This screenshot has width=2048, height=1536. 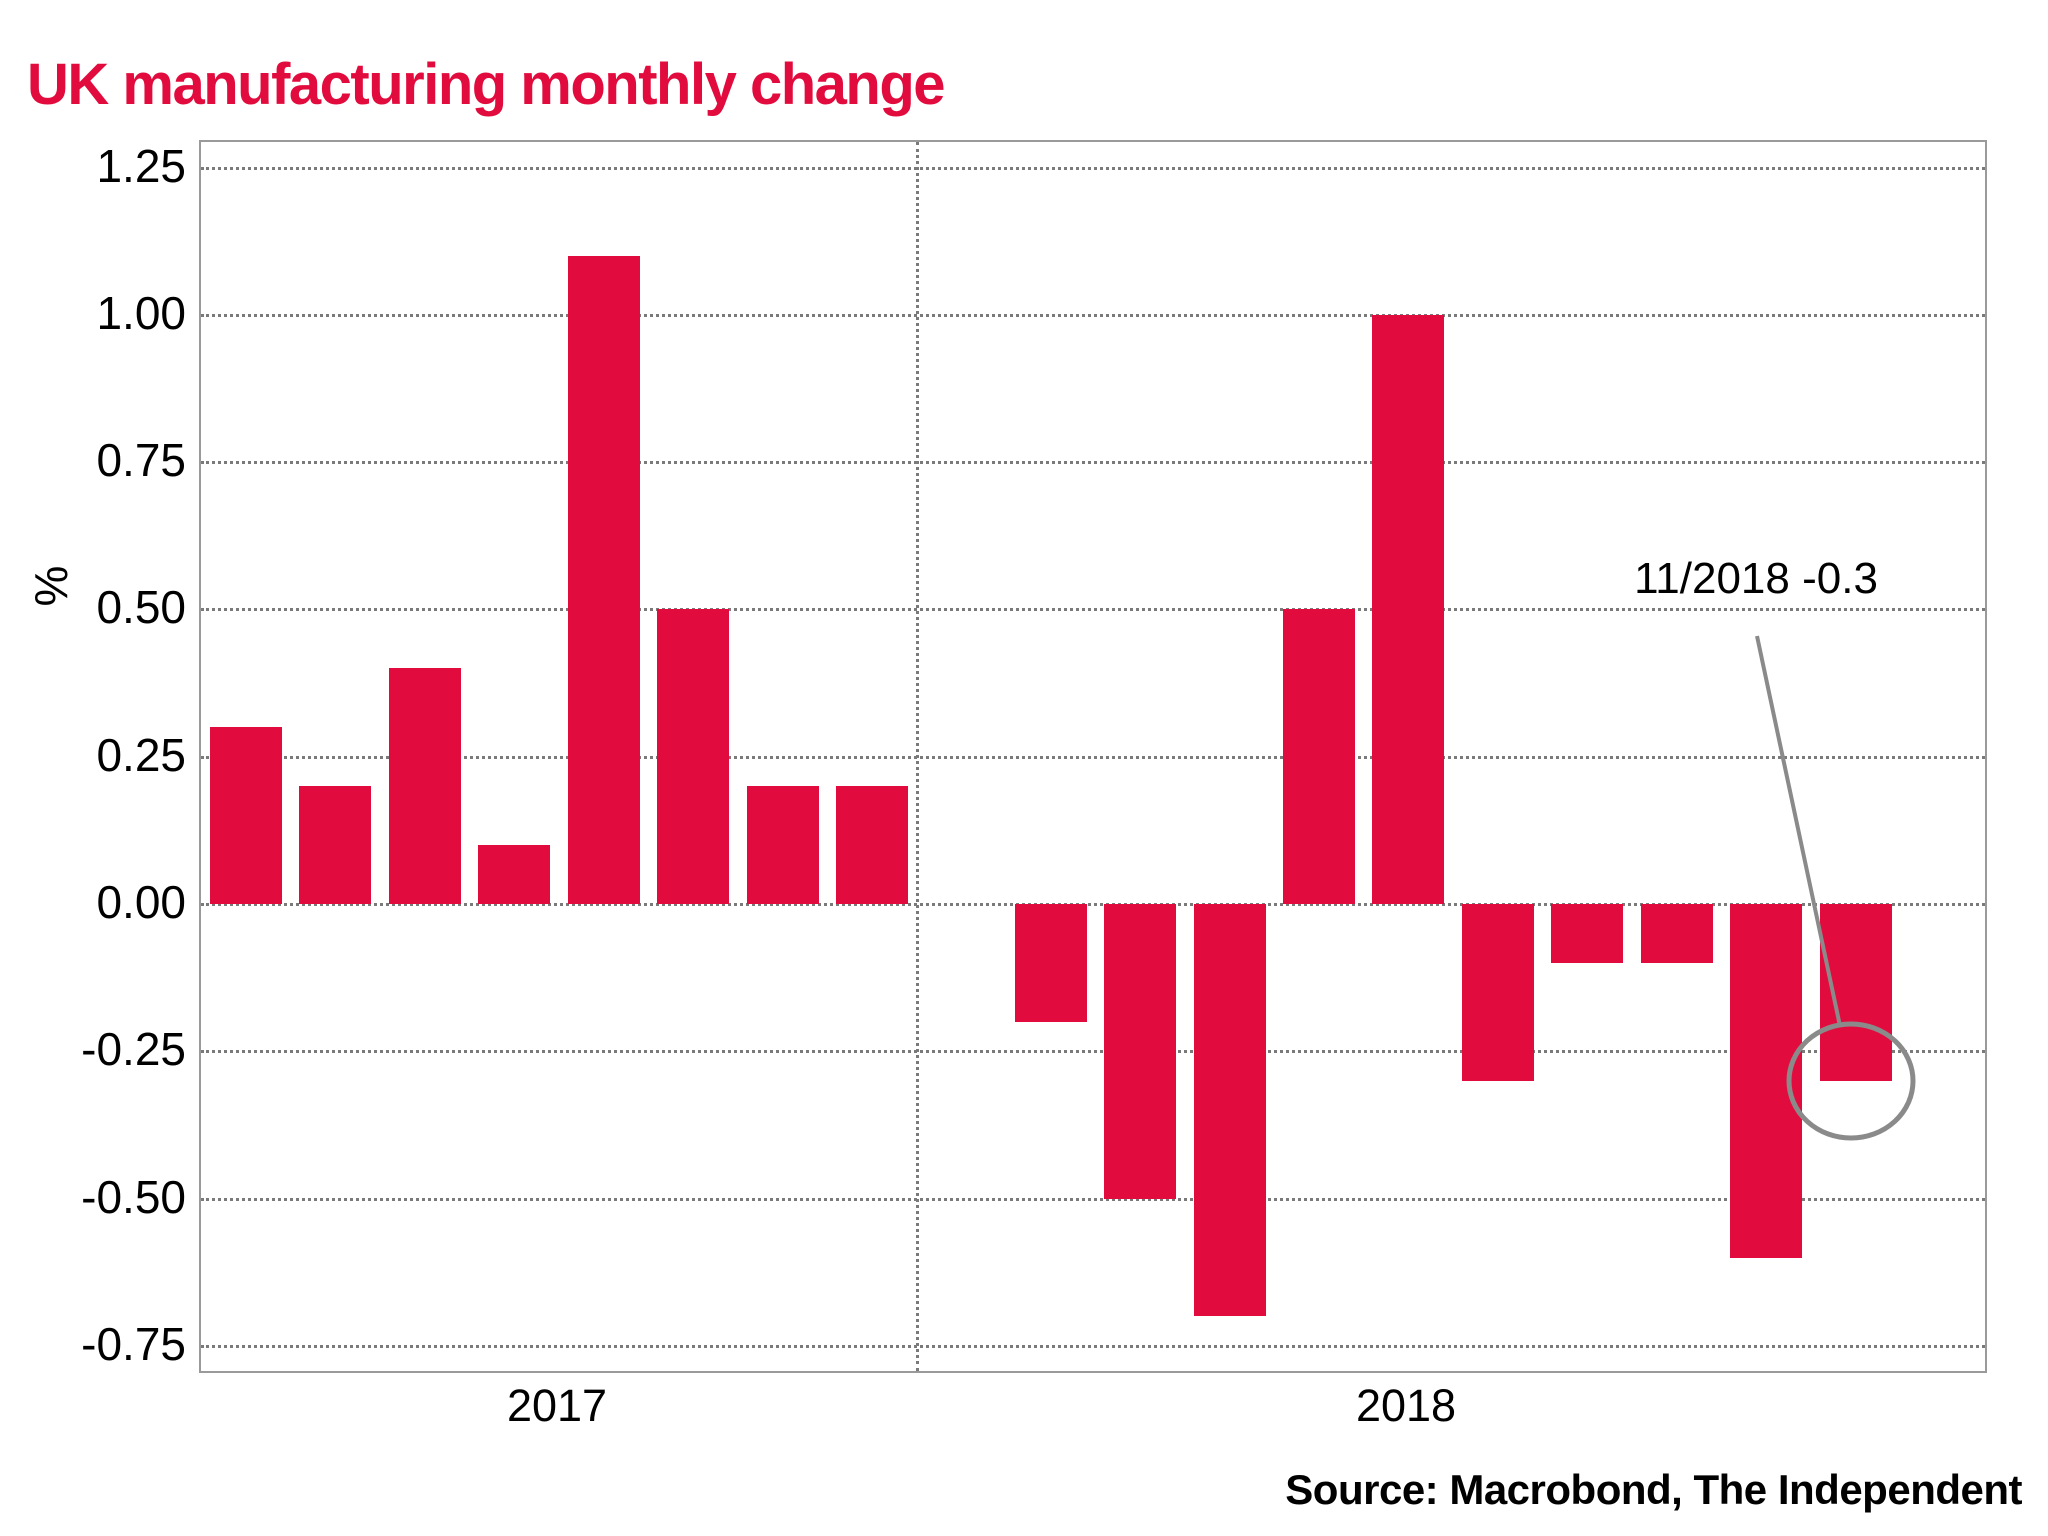 What do you see at coordinates (557, 1405) in the screenshot?
I see `x-tick-2017: 2017` at bounding box center [557, 1405].